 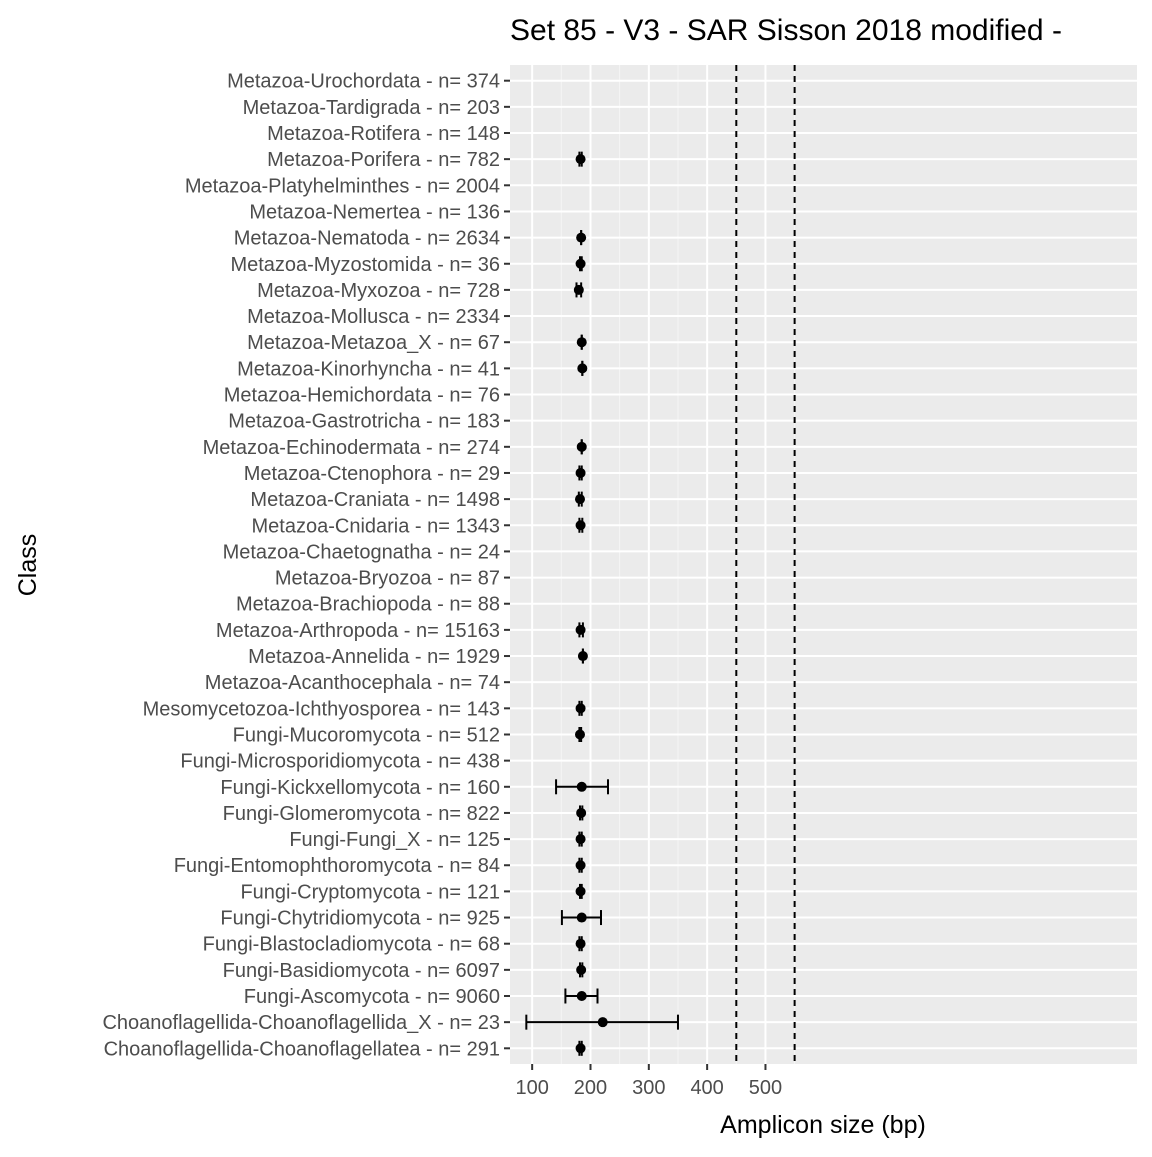 What do you see at coordinates (367, 239) in the screenshot?
I see `y-tick-label: Metazoa-Nematoda - n= 2634` at bounding box center [367, 239].